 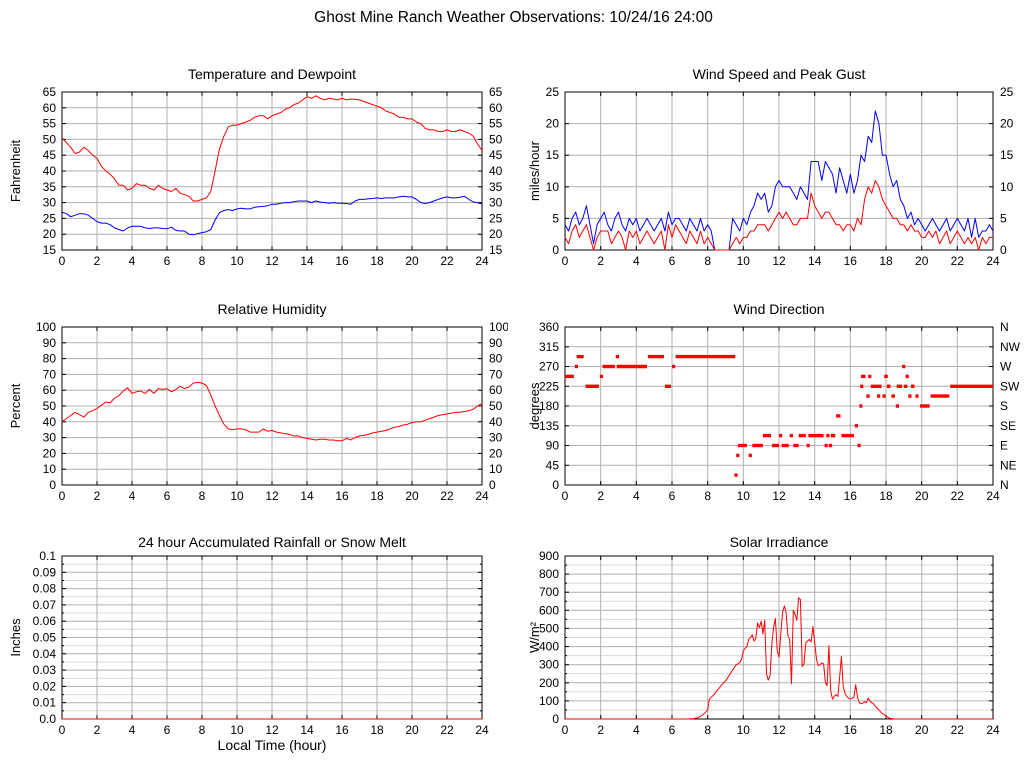 I want to click on svg-text: 40, so click(x=496, y=422).